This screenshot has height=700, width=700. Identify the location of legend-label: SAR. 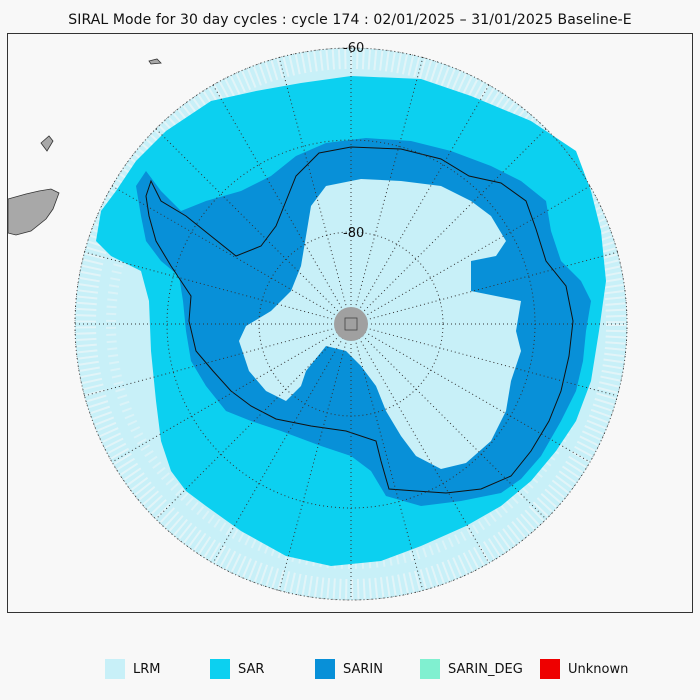
(251, 669).